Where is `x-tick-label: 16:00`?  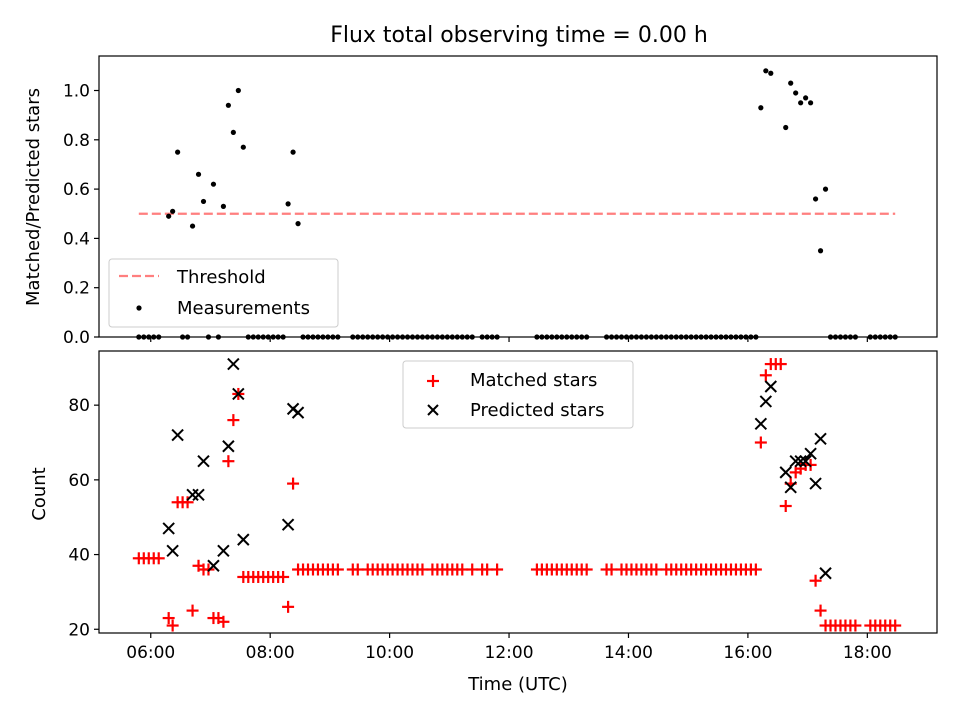
x-tick-label: 16:00 is located at coordinates (747, 653).